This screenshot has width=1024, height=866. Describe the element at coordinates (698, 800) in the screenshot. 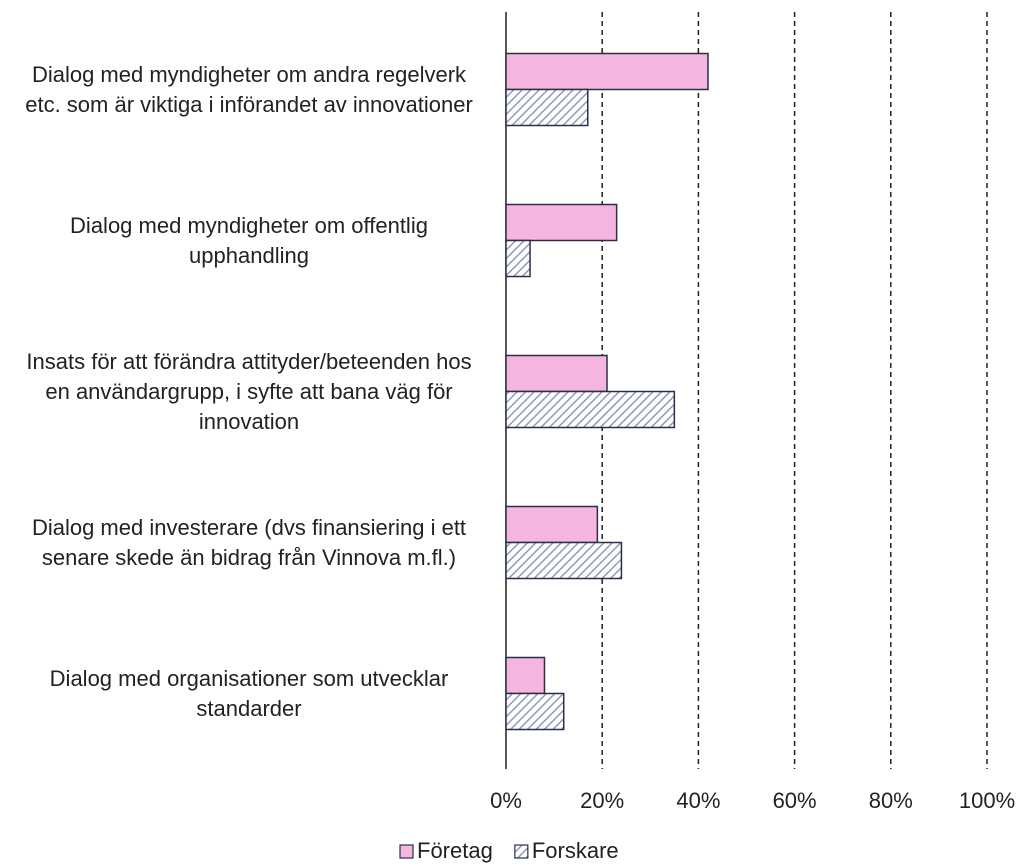

I see `x-tick-label: 40%` at that location.